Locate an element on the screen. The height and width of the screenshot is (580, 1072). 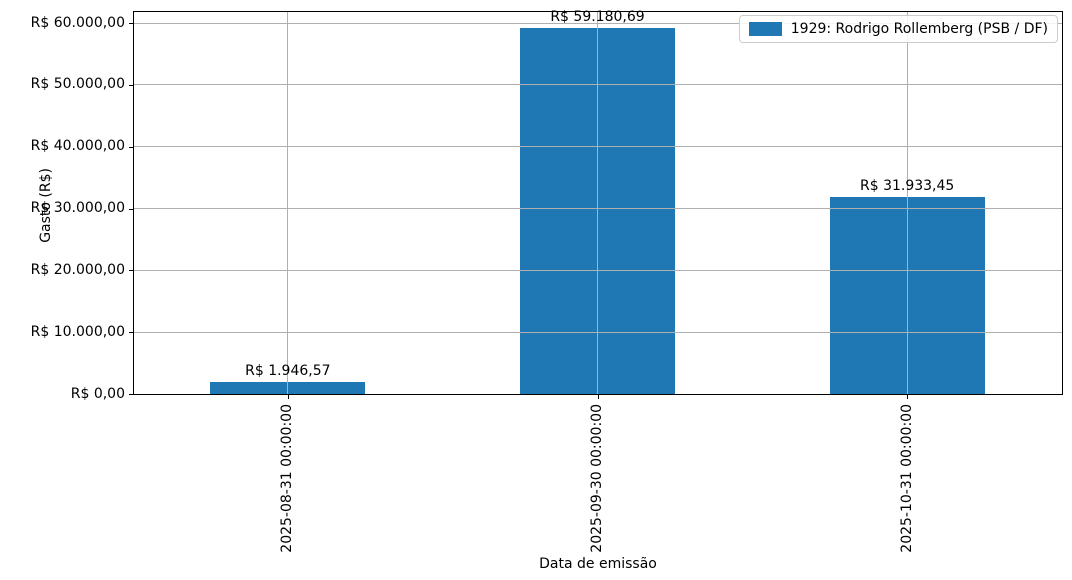
legend-label: 1929: Rodrigo Rollemberg (PSB / DF) is located at coordinates (919, 29).